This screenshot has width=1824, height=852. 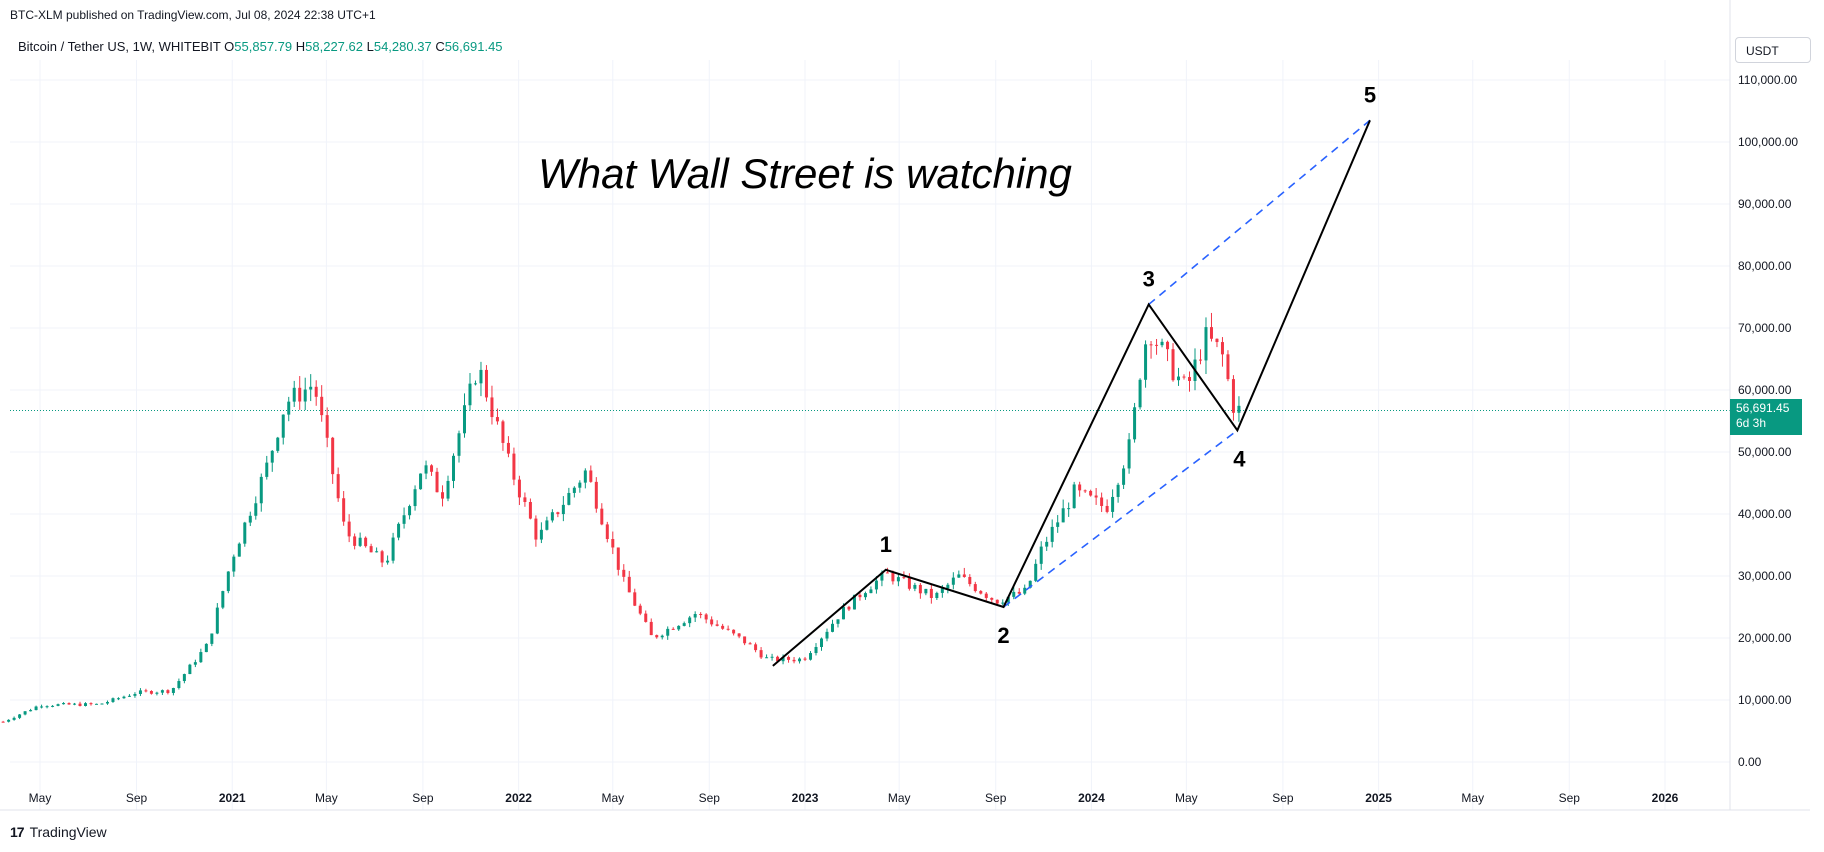 What do you see at coordinates (473, 46) in the screenshot?
I see `close-value: 56,691.45` at bounding box center [473, 46].